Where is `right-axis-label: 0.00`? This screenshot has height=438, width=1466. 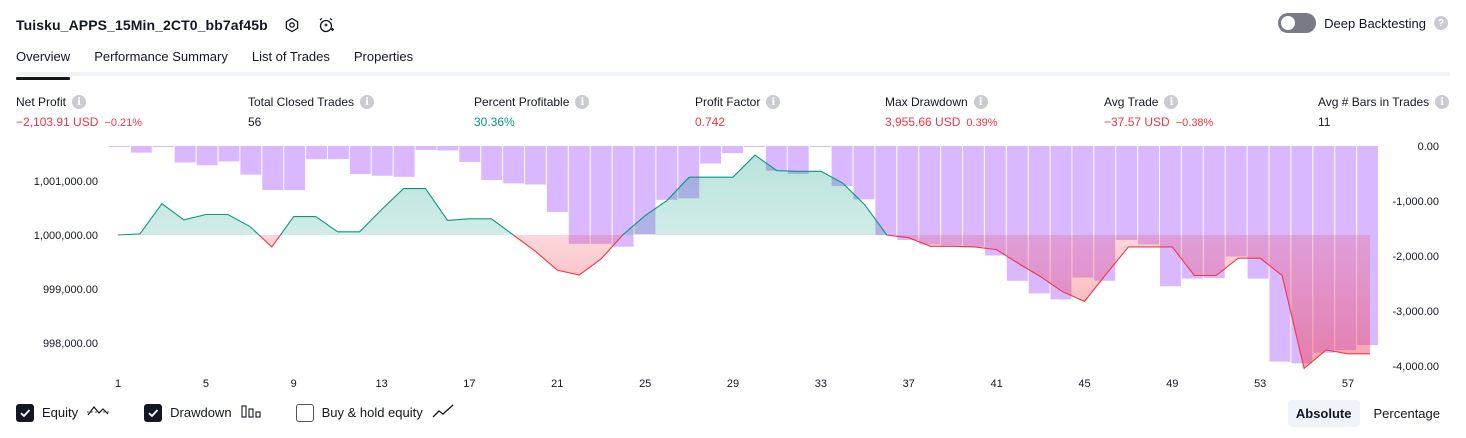
right-axis-label: 0.00 is located at coordinates (1428, 147).